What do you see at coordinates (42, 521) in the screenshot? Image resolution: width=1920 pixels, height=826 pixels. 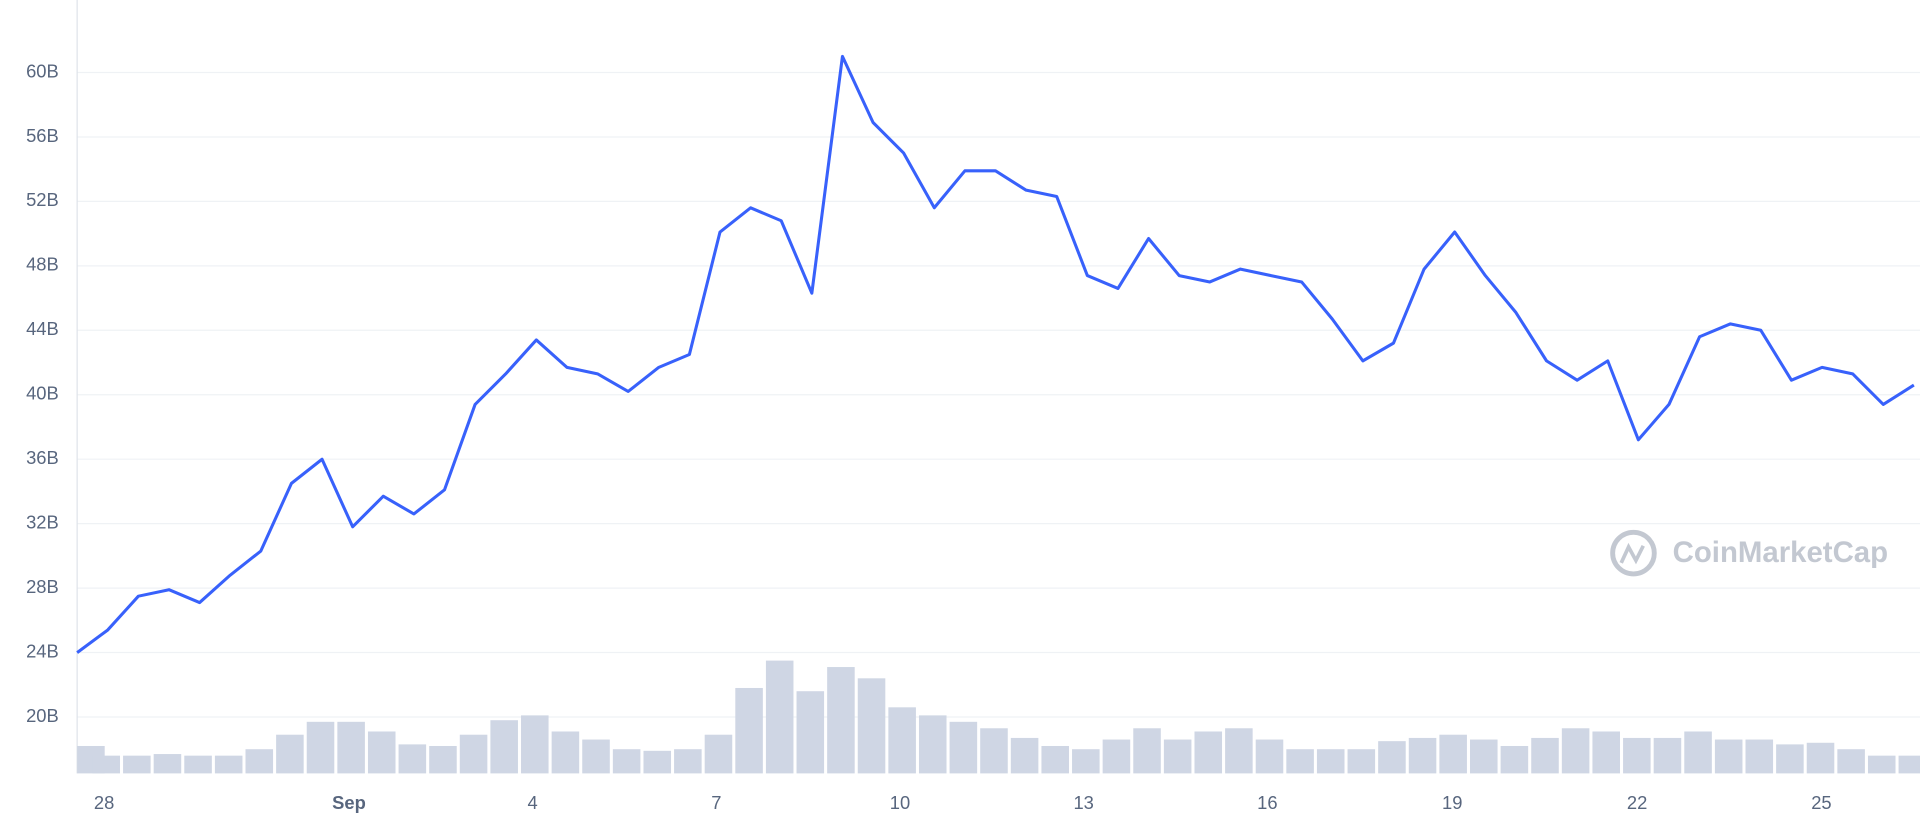 I see `y-tick-label: 32B` at bounding box center [42, 521].